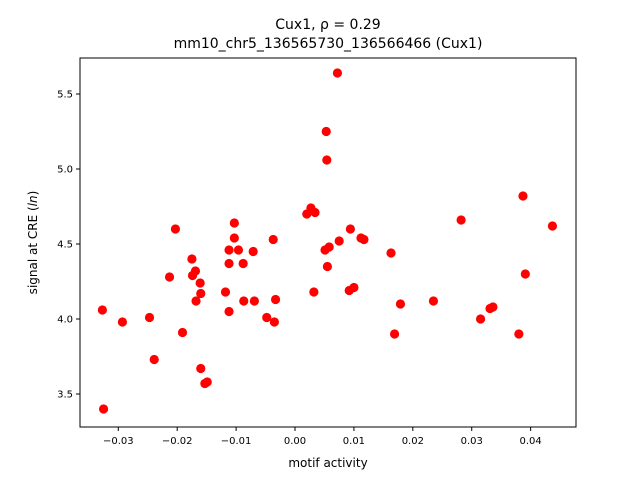 This screenshot has width=640, height=480. I want to click on x-tick-label: −0.03, so click(118, 441).